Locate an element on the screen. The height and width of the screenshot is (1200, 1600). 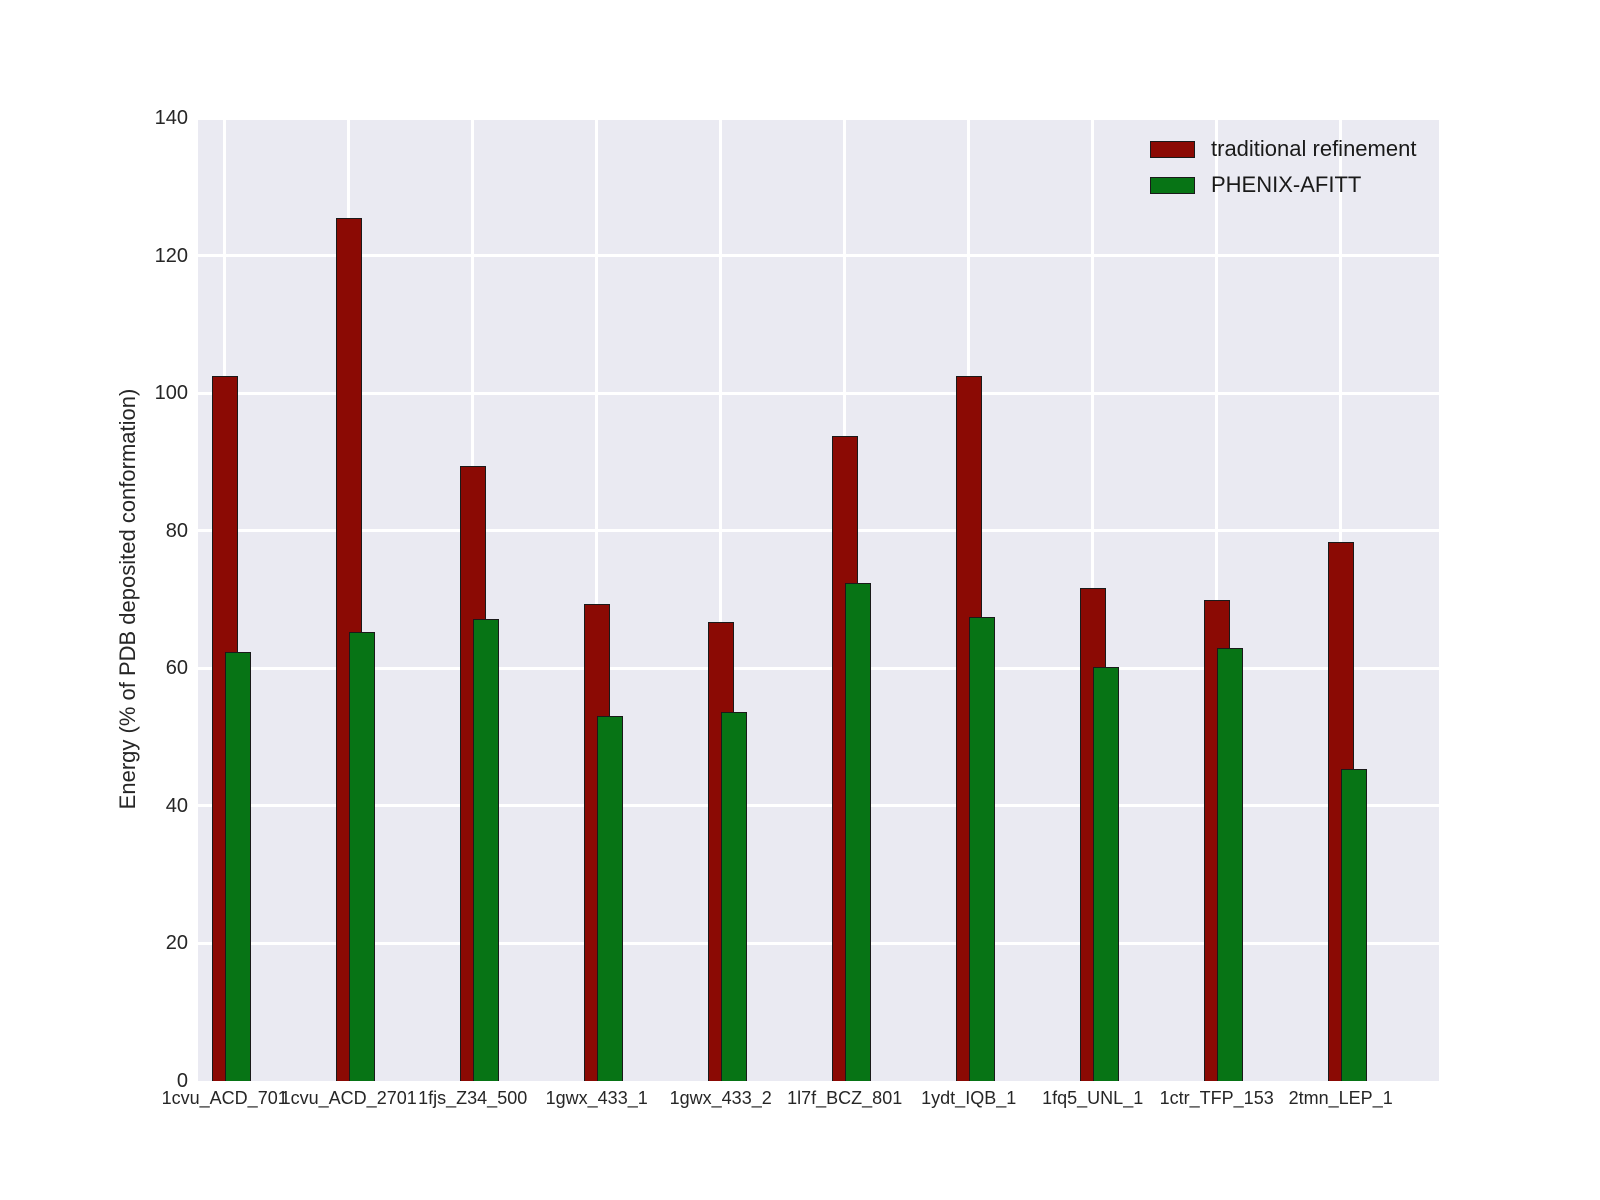
legend: traditional refinement PHENIX-AFITT is located at coordinates (1283, 167).